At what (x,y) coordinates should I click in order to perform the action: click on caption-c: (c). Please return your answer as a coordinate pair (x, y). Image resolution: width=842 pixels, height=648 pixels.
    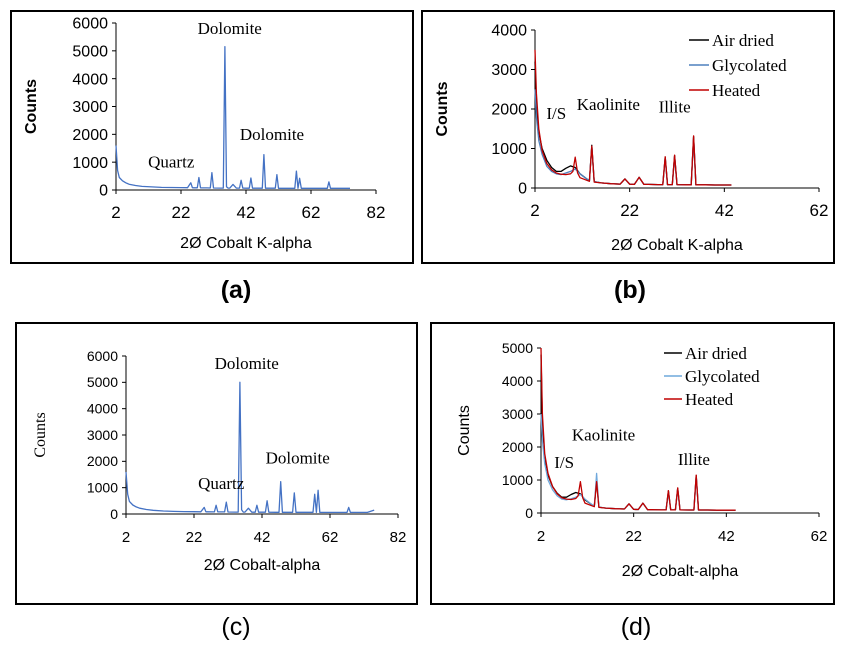
    Looking at the image, I should click on (236, 627).